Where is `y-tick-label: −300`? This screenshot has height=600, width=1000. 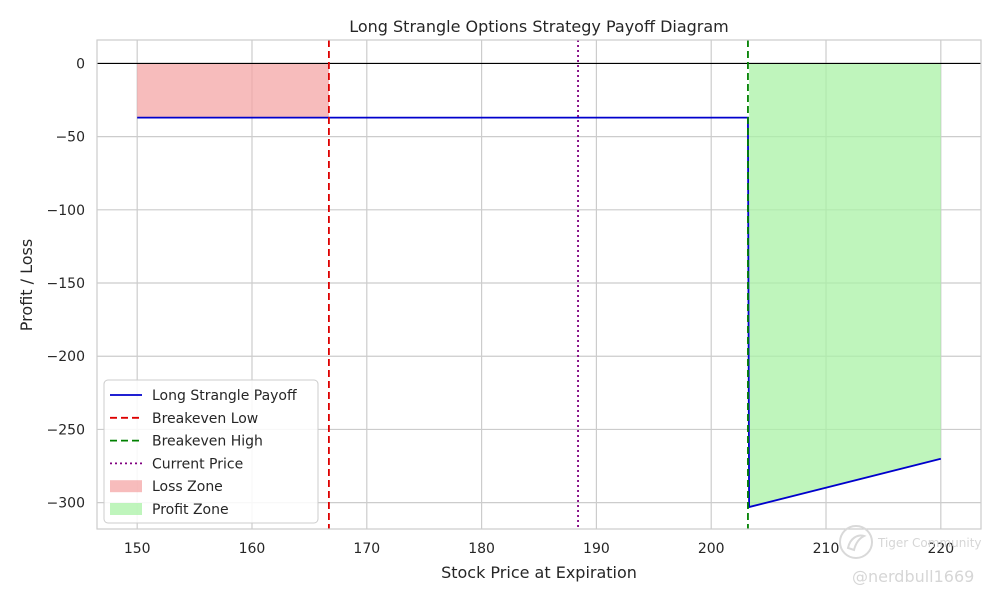 y-tick-label: −300 is located at coordinates (66, 504).